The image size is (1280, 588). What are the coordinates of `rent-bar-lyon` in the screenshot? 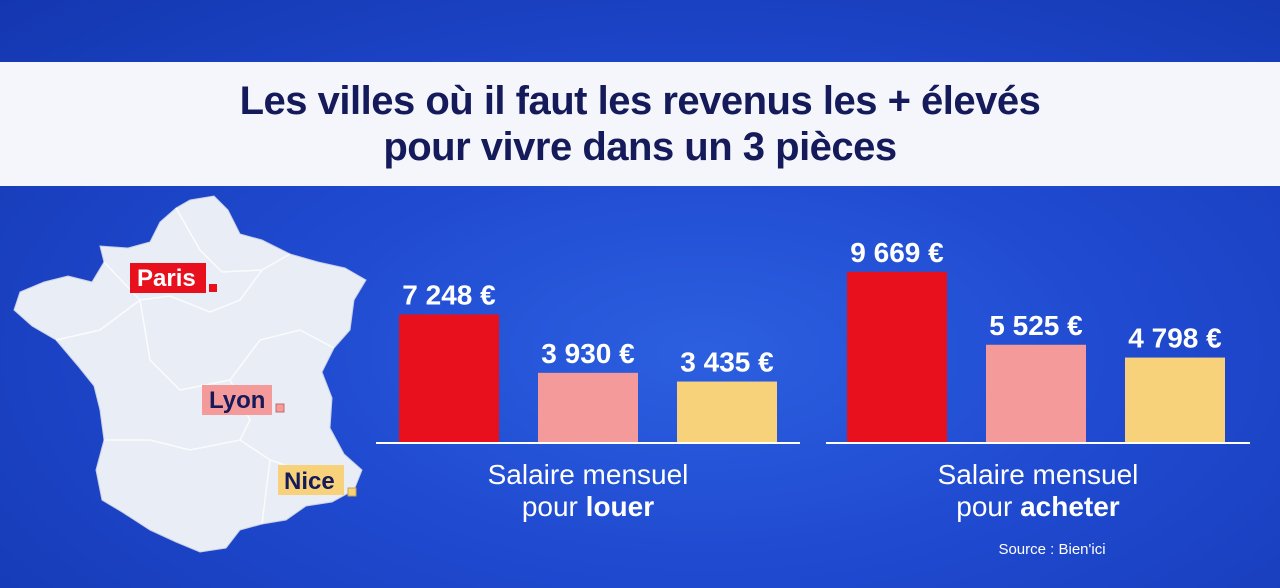 It's located at (588, 407).